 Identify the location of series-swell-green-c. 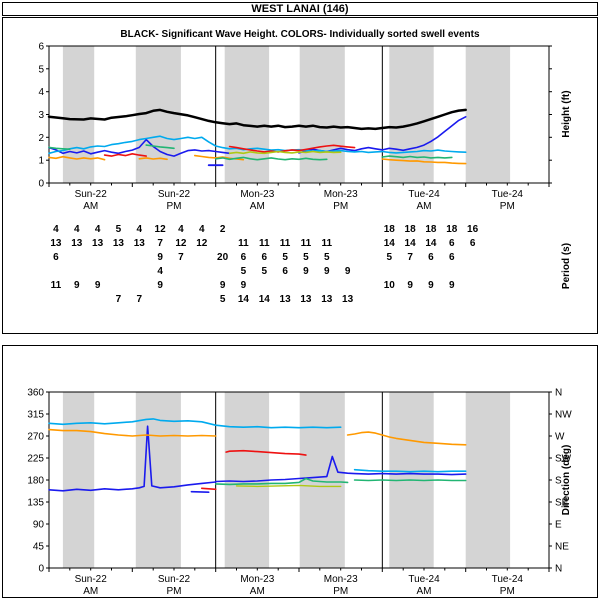
(271, 158).